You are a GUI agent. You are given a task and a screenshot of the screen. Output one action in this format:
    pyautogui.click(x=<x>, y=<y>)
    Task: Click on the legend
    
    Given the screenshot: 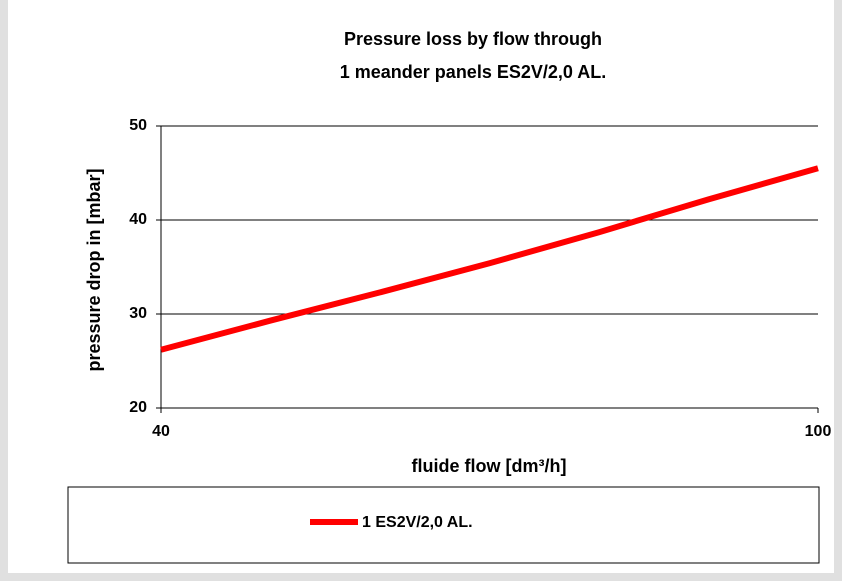 What is the action you would take?
    pyautogui.click(x=443, y=525)
    